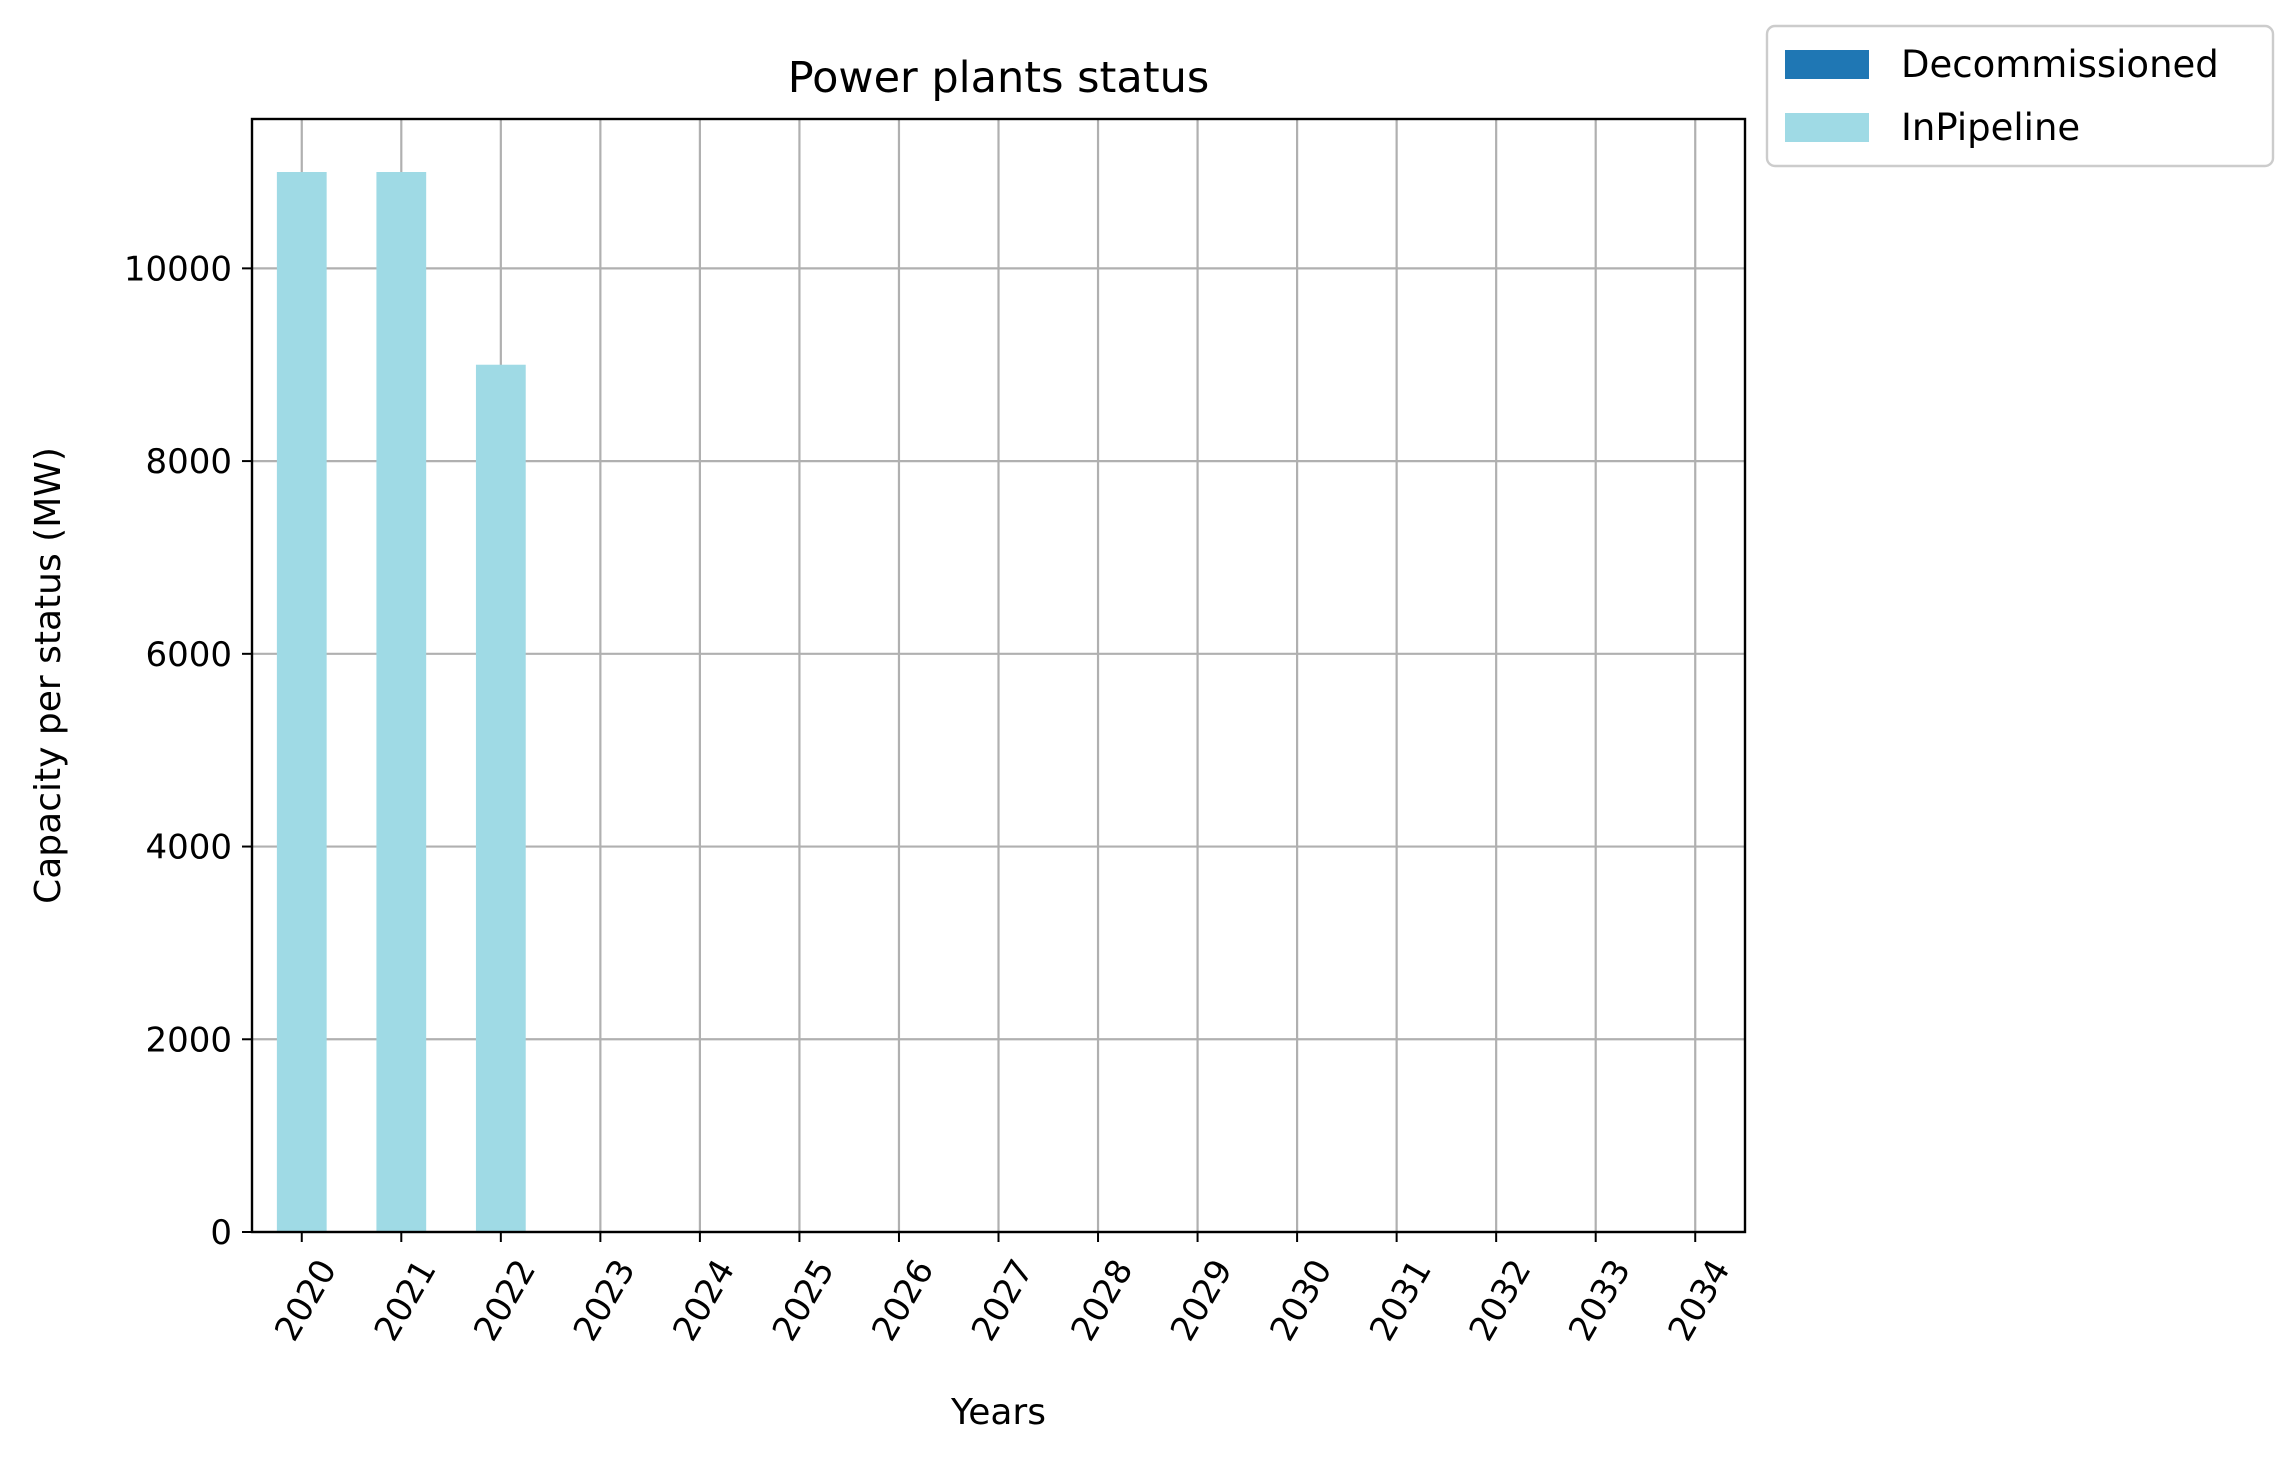 The image size is (2296, 1459). I want to click on legend-label-inpipeline: InPipeline, so click(1990, 127).